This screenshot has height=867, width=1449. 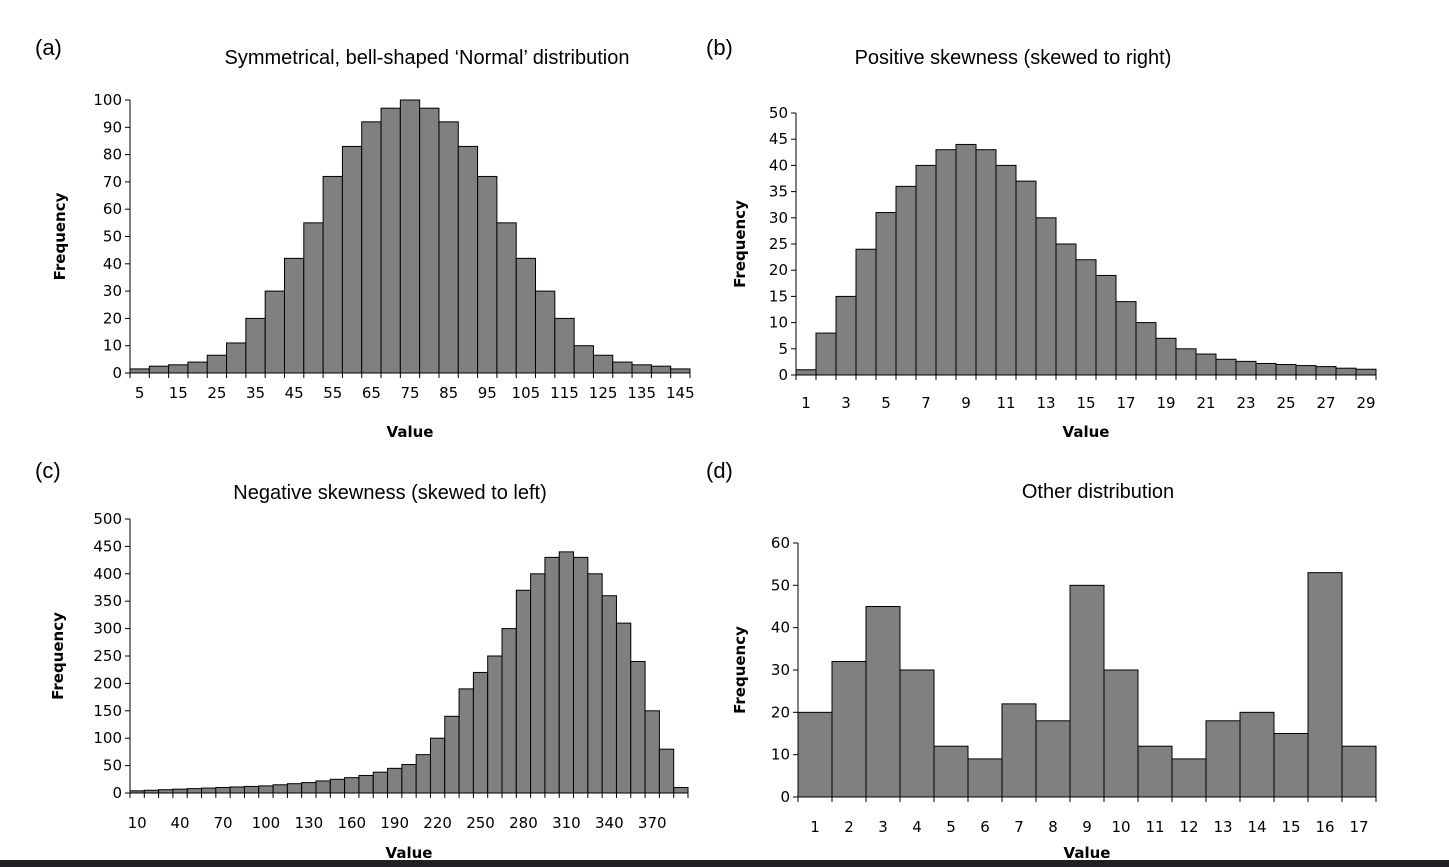 I want to click on panel-b-x-tick-label: 3, so click(x=846, y=403).